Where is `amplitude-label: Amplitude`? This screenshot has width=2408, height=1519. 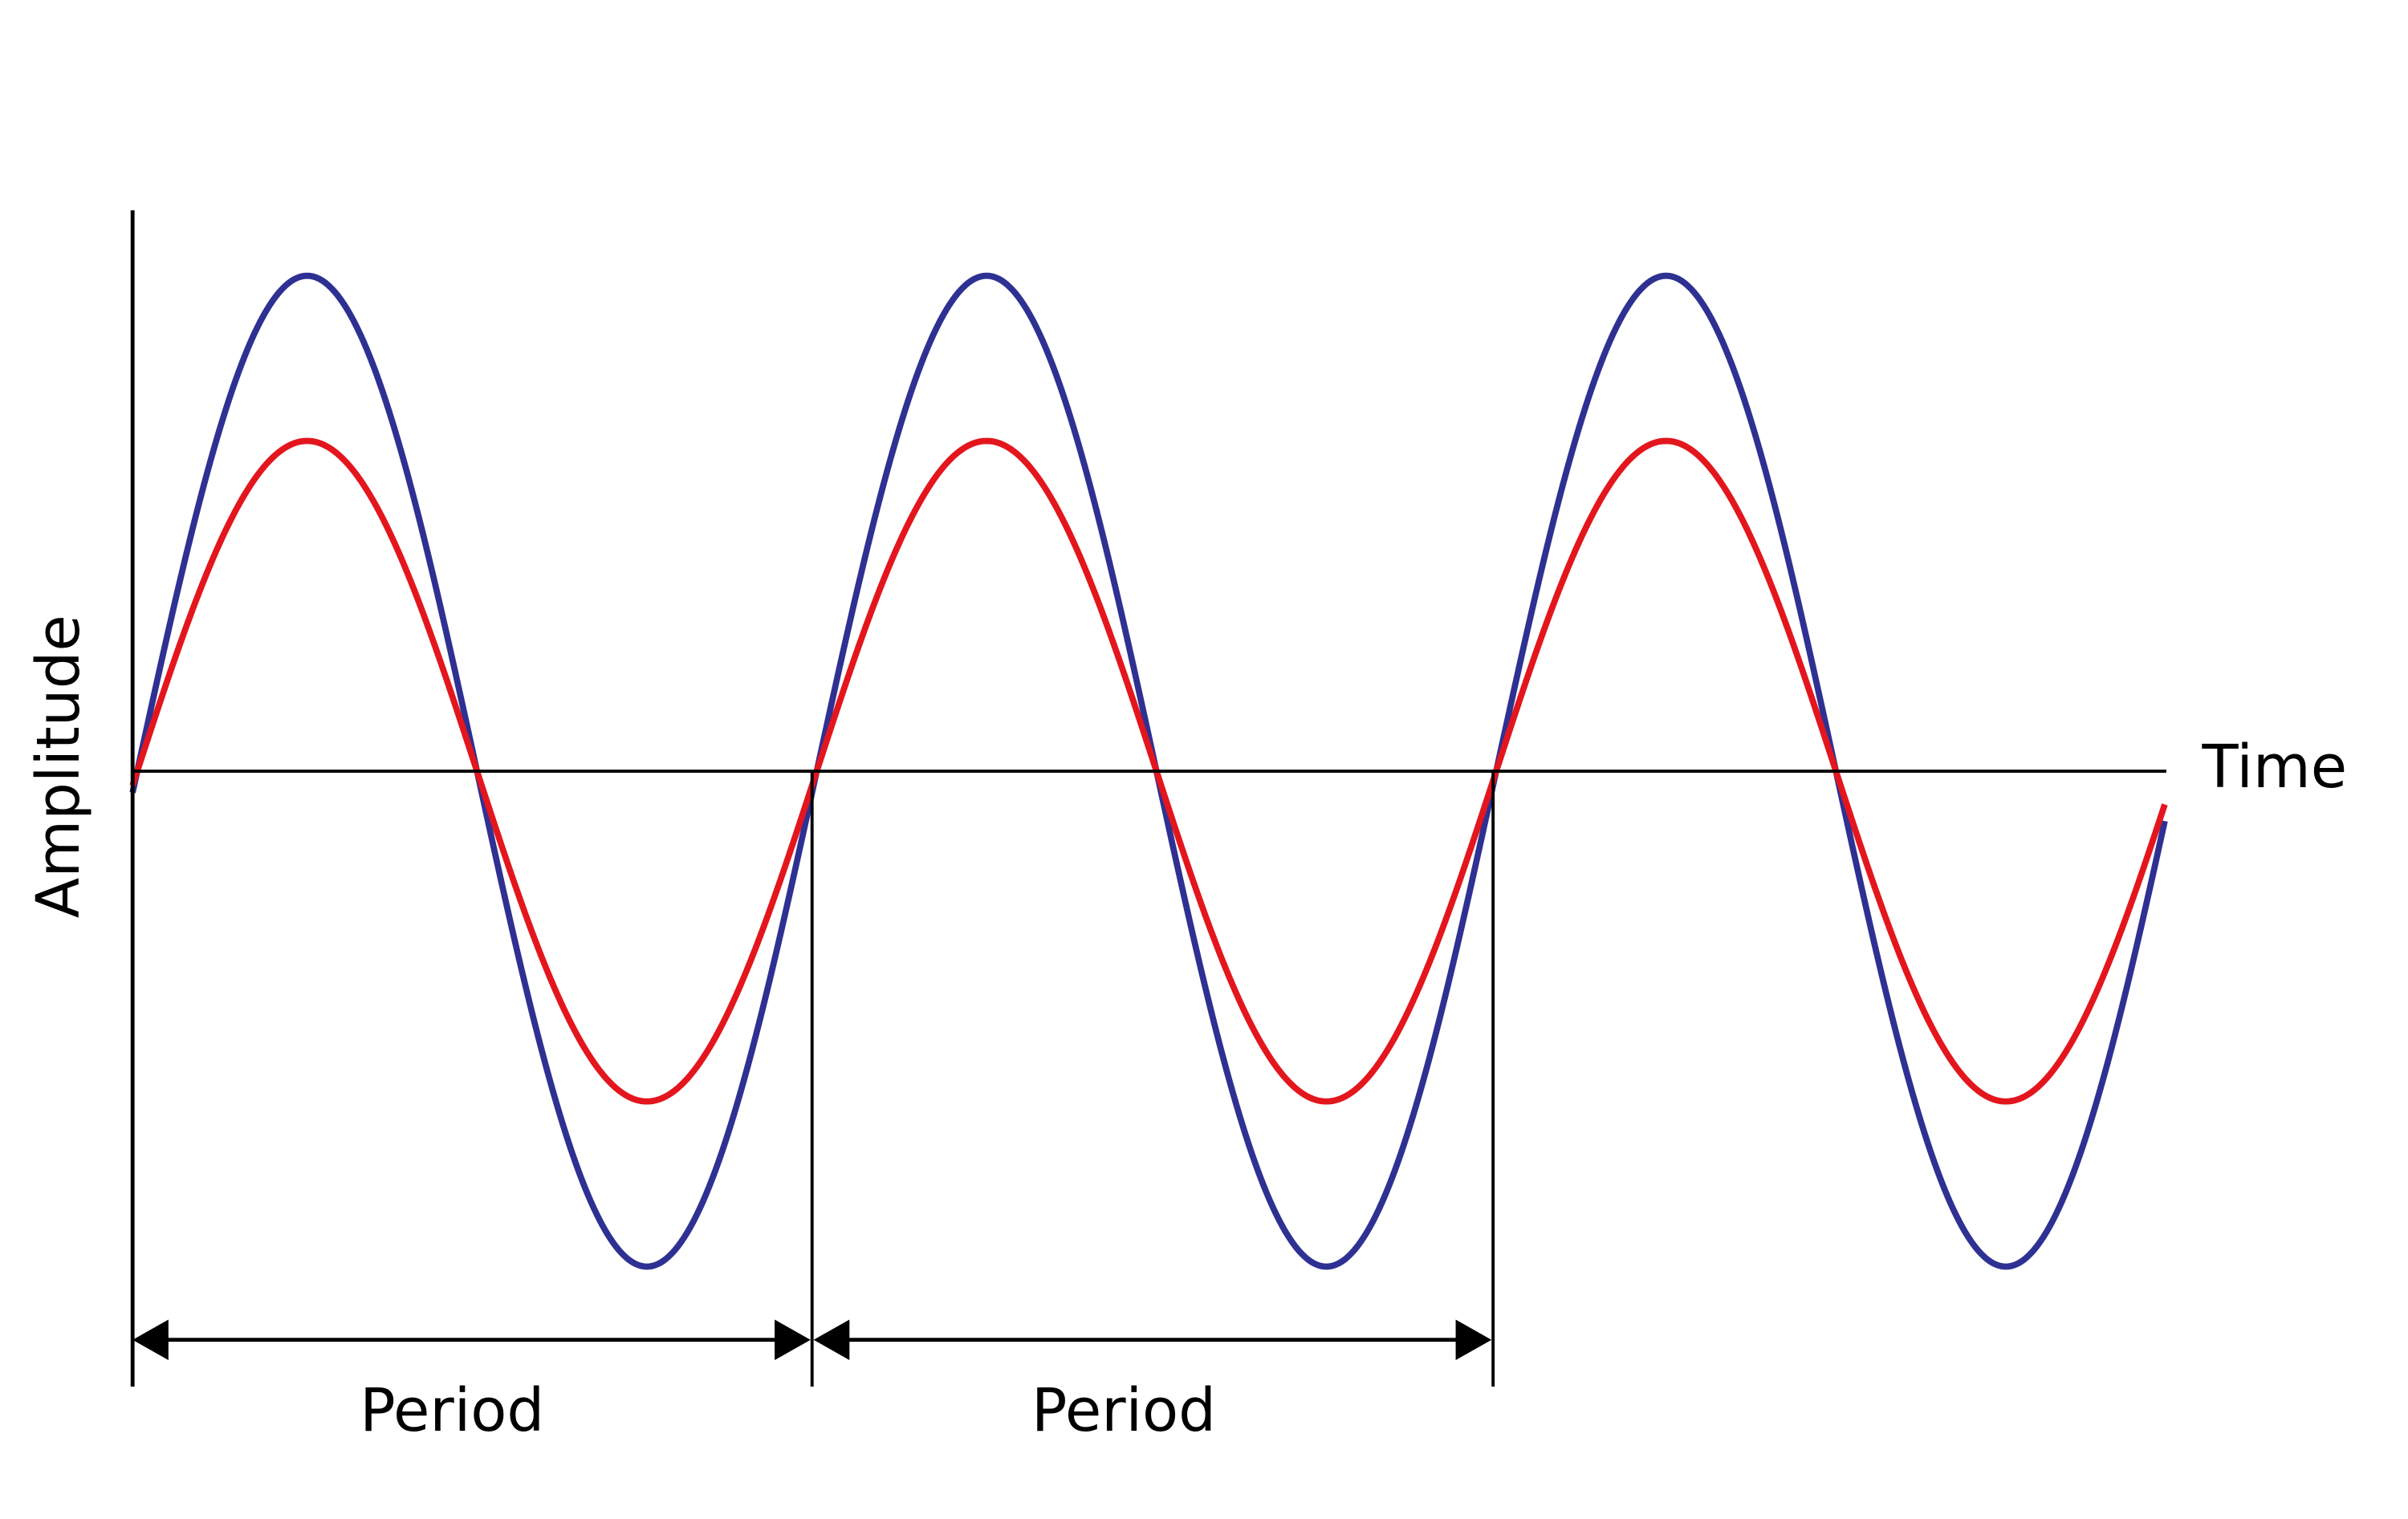
amplitude-label: Amplitude is located at coordinates (59, 766).